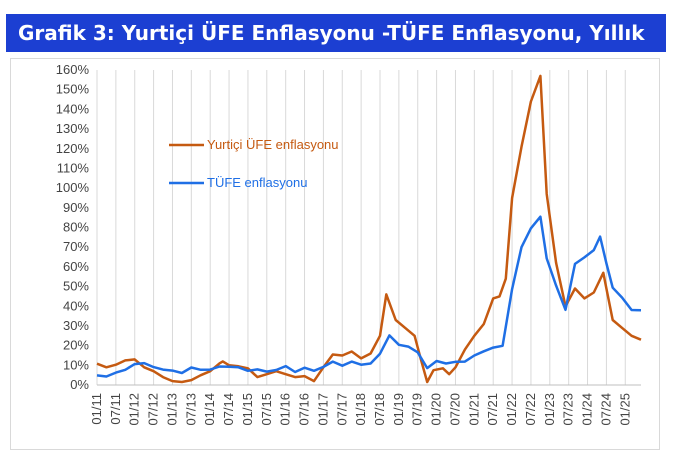 The image size is (679, 454). I want to click on x-tick-label: 01/22, so click(511, 409).